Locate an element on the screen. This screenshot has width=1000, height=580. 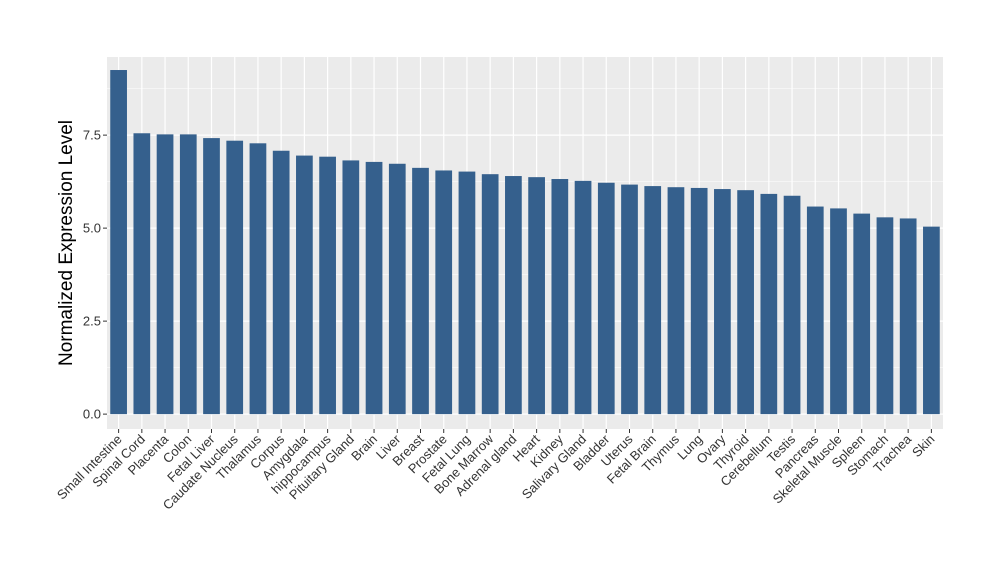
y-tick-label: 0.0 is located at coordinates (92, 414).